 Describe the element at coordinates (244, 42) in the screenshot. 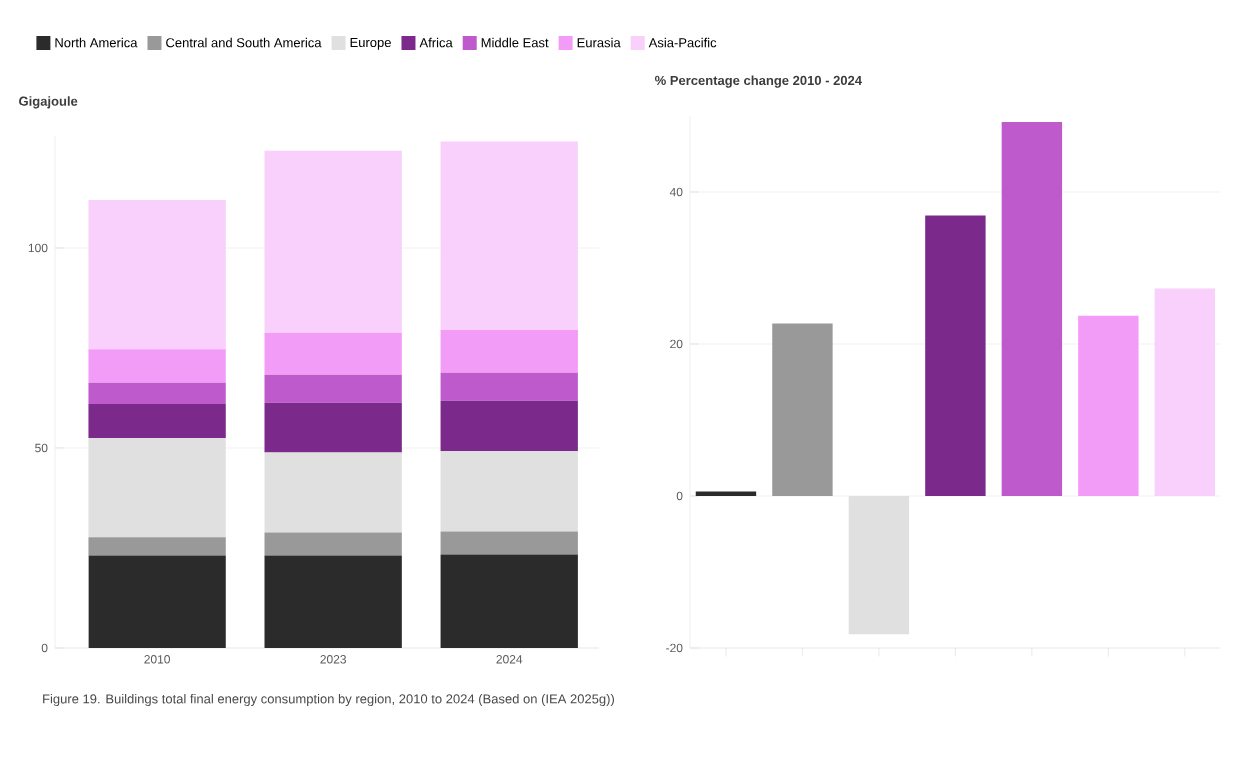

I see `legend-label: Central and South America` at that location.